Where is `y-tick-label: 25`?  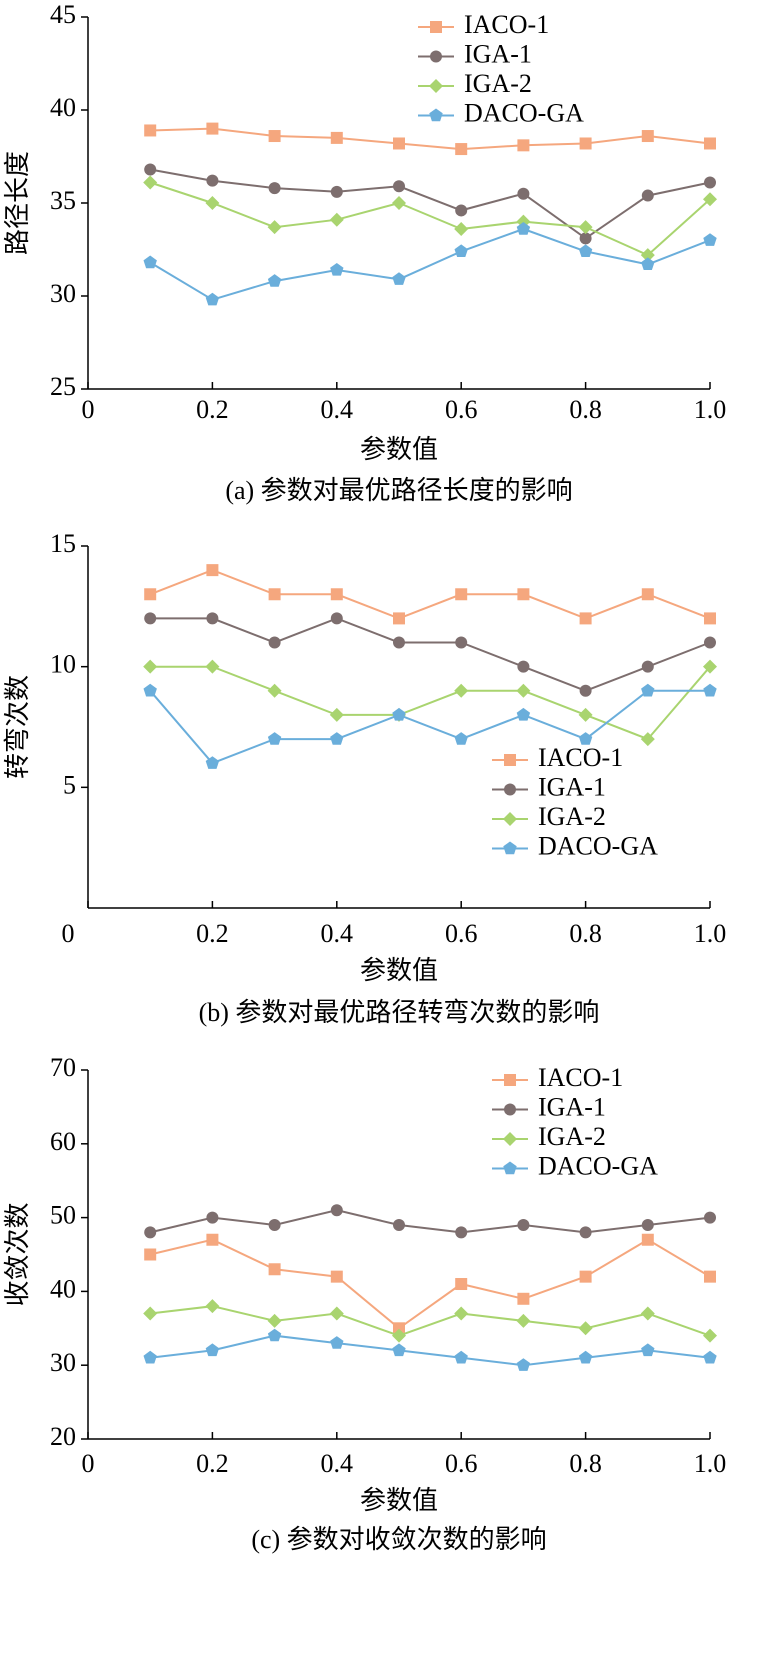
y-tick-label: 25 is located at coordinates (63, 386).